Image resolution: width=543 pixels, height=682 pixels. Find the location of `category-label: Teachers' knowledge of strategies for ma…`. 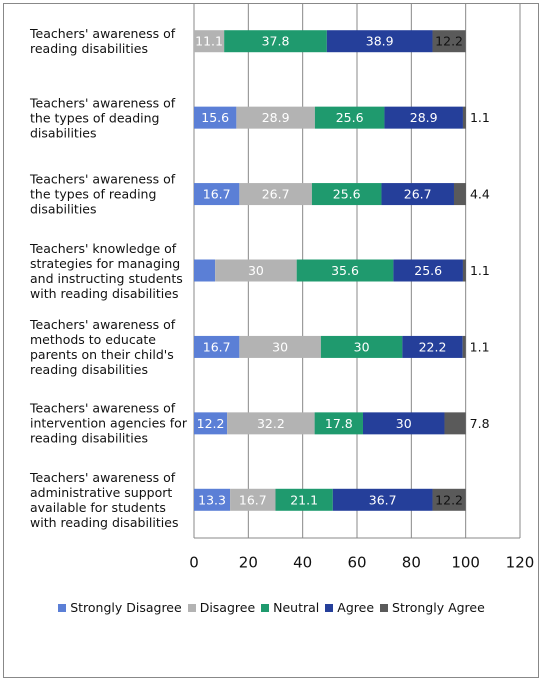

category-label: Teachers' knowledge of strategies for ma… is located at coordinates (106, 270).